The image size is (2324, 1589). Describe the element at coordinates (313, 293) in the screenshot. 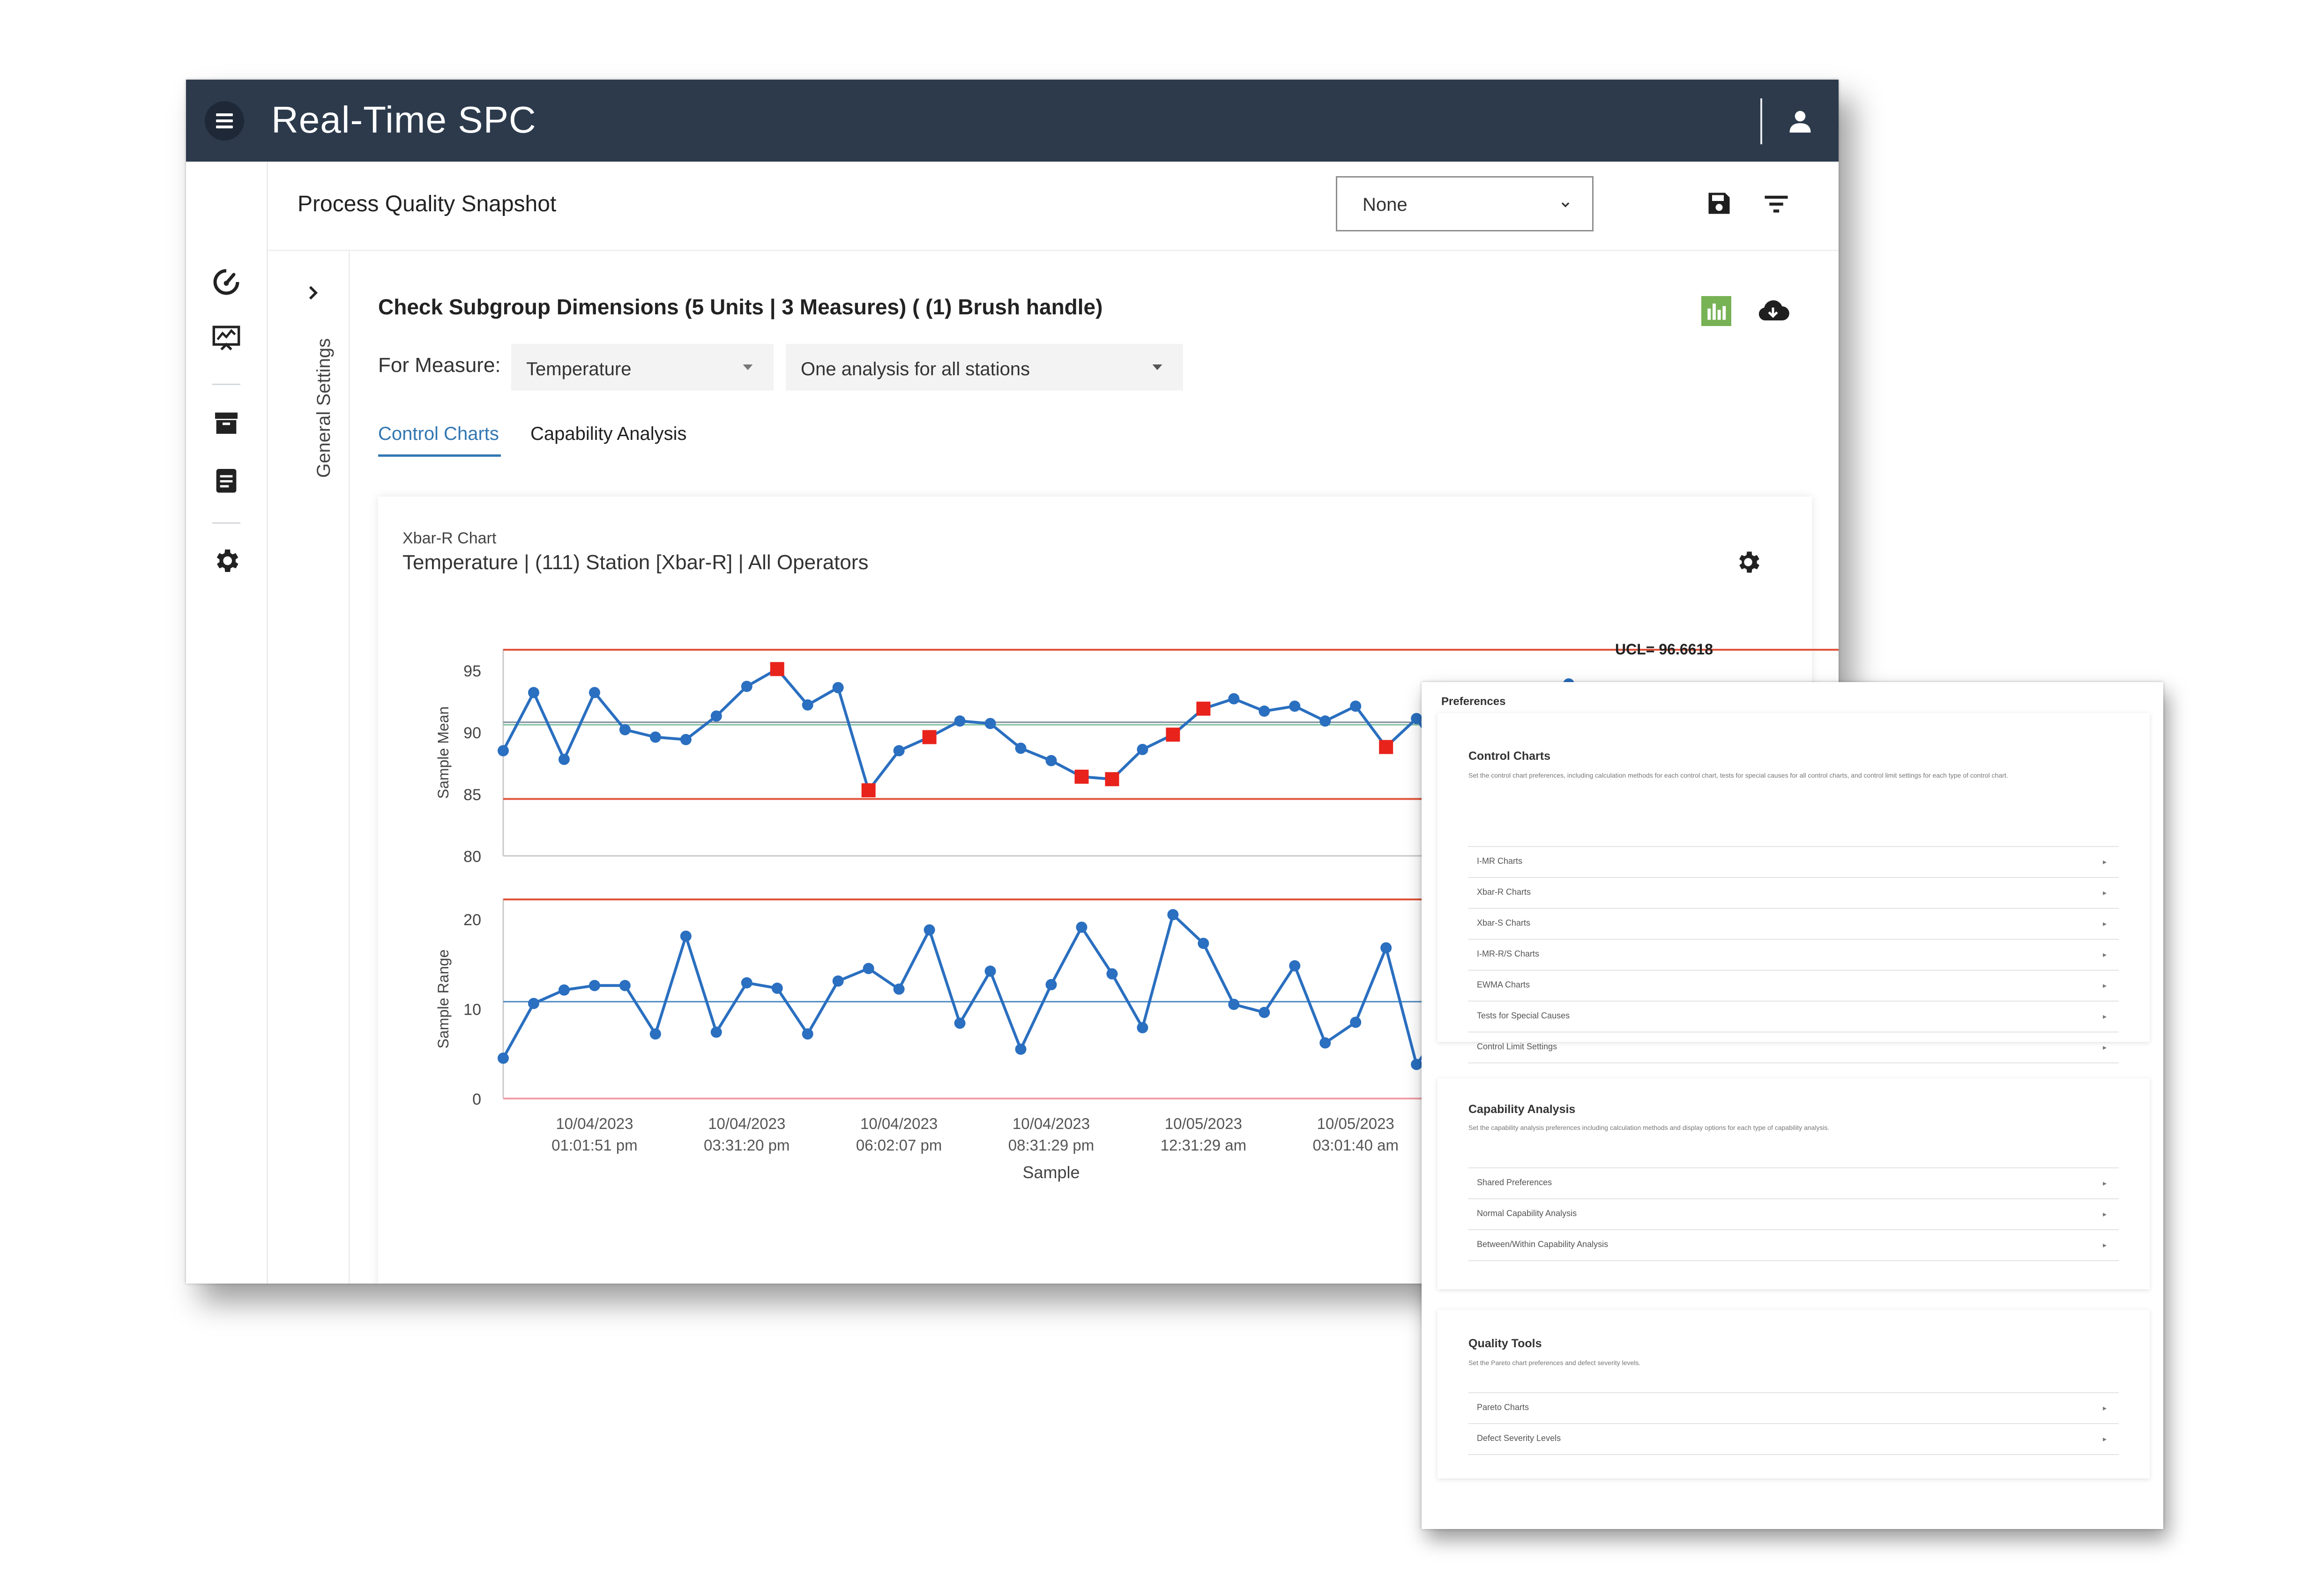

I see `chevron-right-icon` at that location.